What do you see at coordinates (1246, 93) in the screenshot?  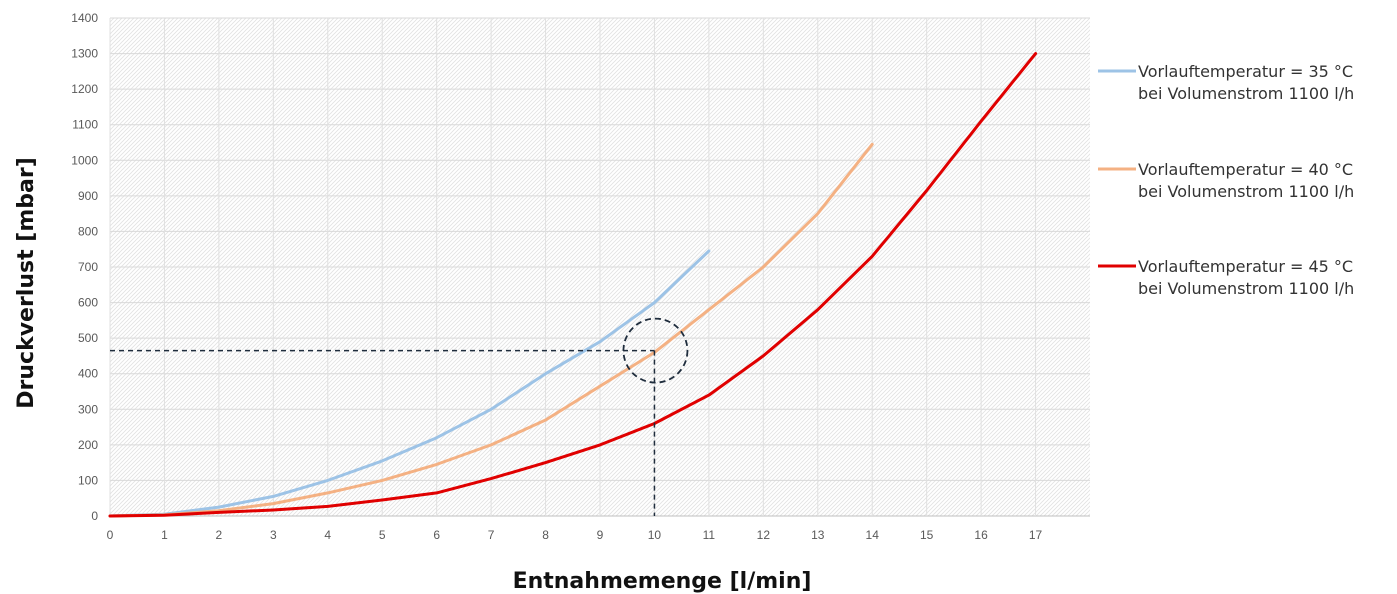 I see `legend-label-1-line2: bei Volumenstrom 1100 l/h` at bounding box center [1246, 93].